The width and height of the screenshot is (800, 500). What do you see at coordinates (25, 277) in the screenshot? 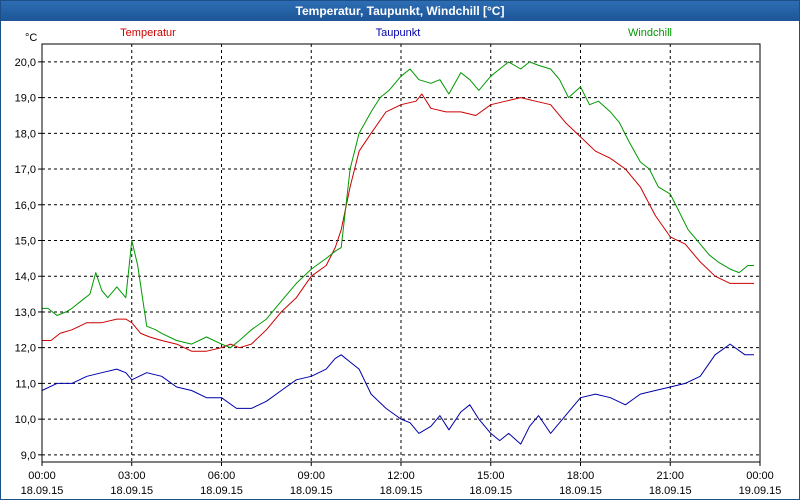
I see `y-tick-label: 14,0` at bounding box center [25, 277].